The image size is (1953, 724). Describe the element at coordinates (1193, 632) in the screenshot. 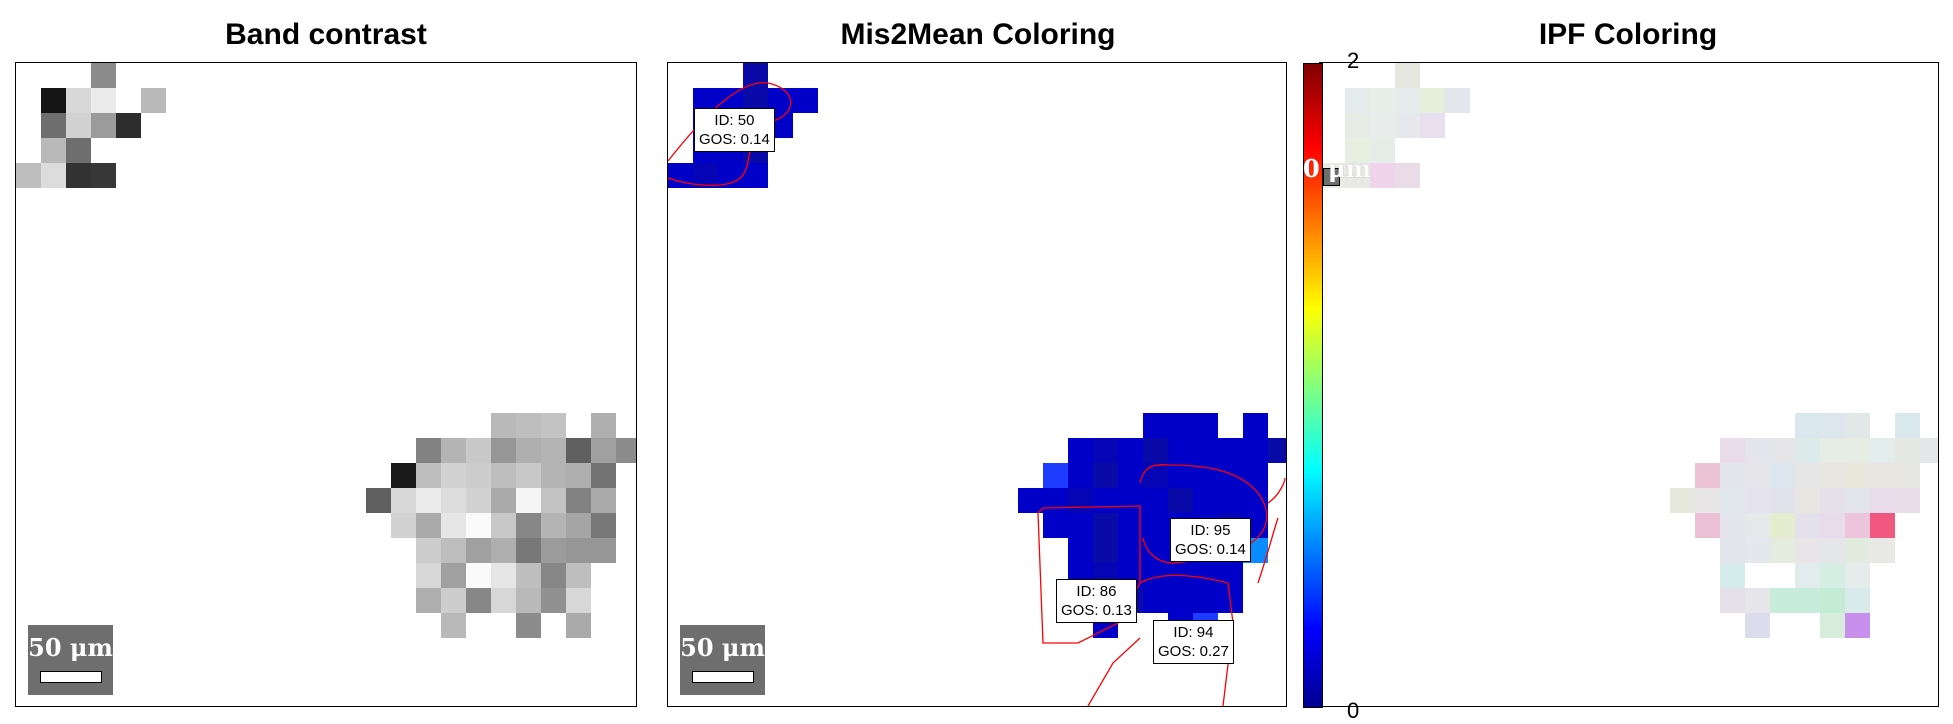

I see `grain-id: ID: 94` at that location.